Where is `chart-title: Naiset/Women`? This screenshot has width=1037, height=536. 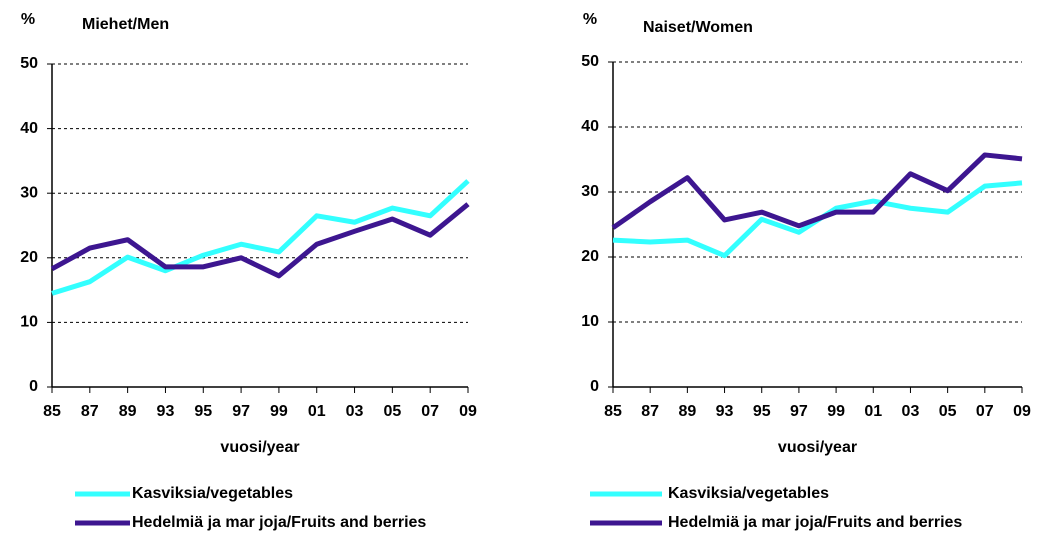
chart-title: Naiset/Women is located at coordinates (698, 27).